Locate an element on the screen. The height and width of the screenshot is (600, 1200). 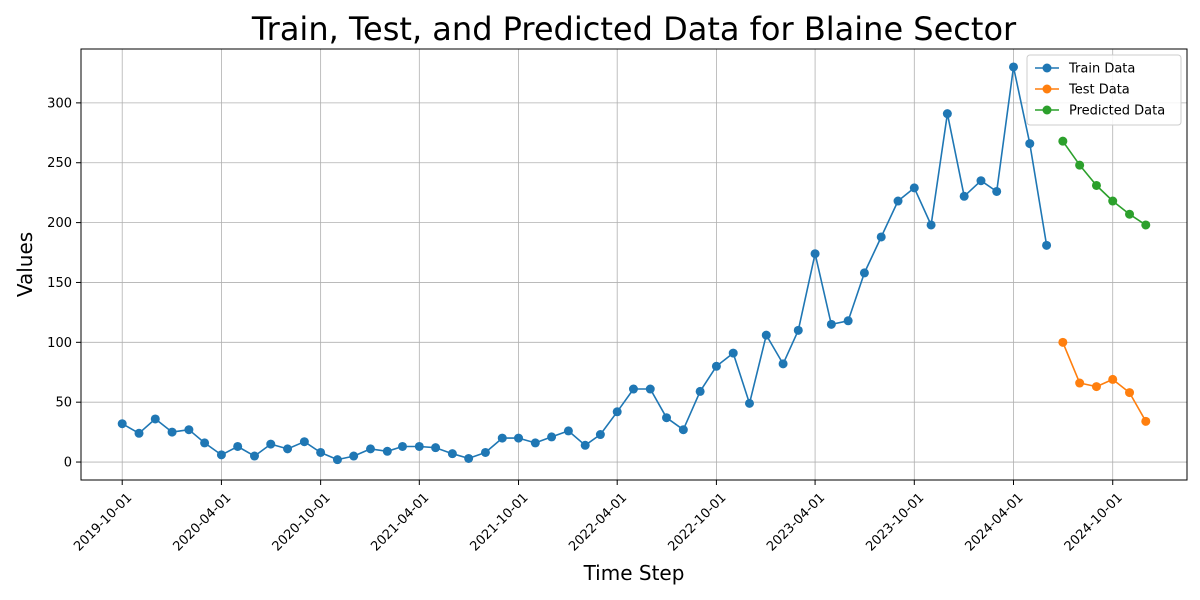
y-axis-title: Values is located at coordinates (25, 264).